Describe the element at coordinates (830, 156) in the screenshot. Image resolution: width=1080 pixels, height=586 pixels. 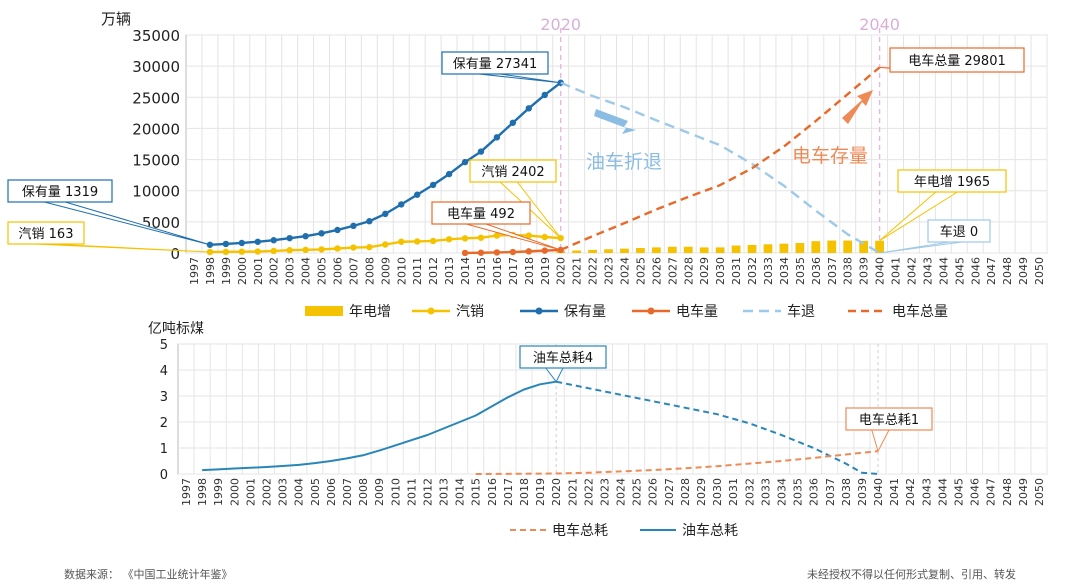
I see `annotation-ev-stock: 电车存量` at that location.